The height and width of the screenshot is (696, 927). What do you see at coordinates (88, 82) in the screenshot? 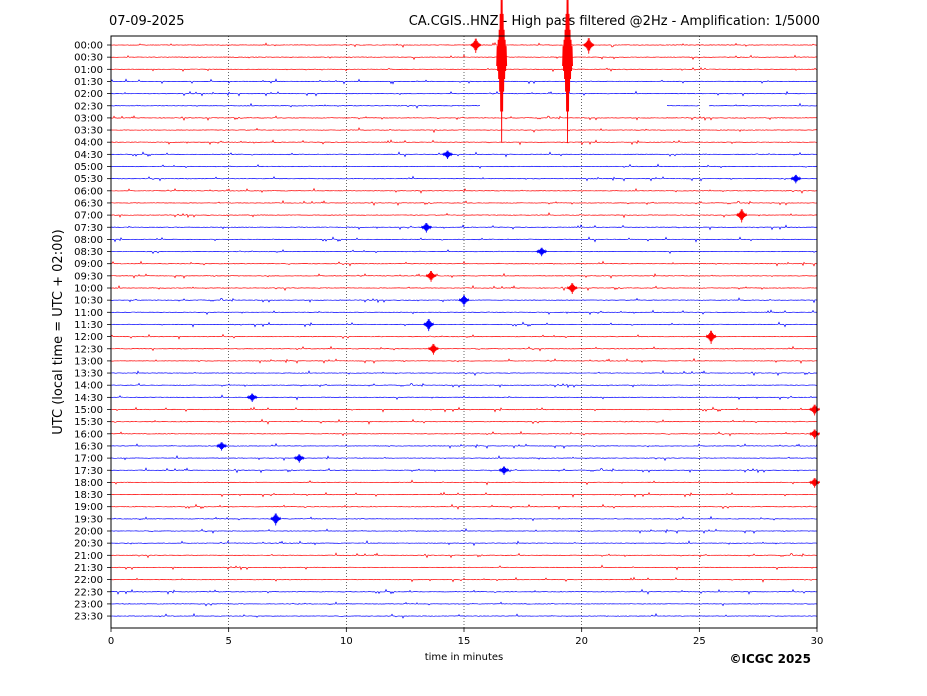
I see `row-label-0130: 01:30` at bounding box center [88, 82].